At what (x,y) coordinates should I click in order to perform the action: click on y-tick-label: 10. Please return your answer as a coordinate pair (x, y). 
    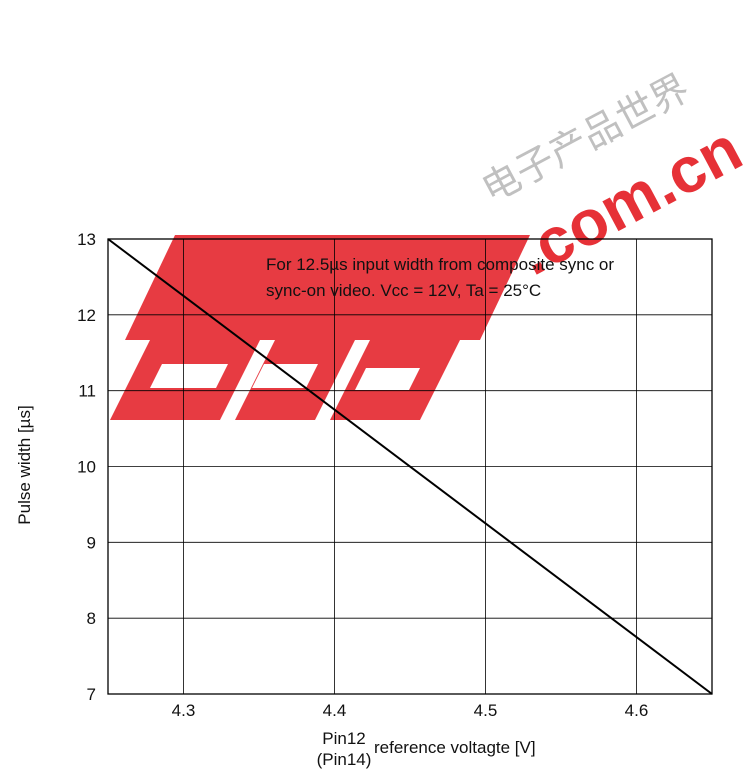
    Looking at the image, I should click on (86, 467).